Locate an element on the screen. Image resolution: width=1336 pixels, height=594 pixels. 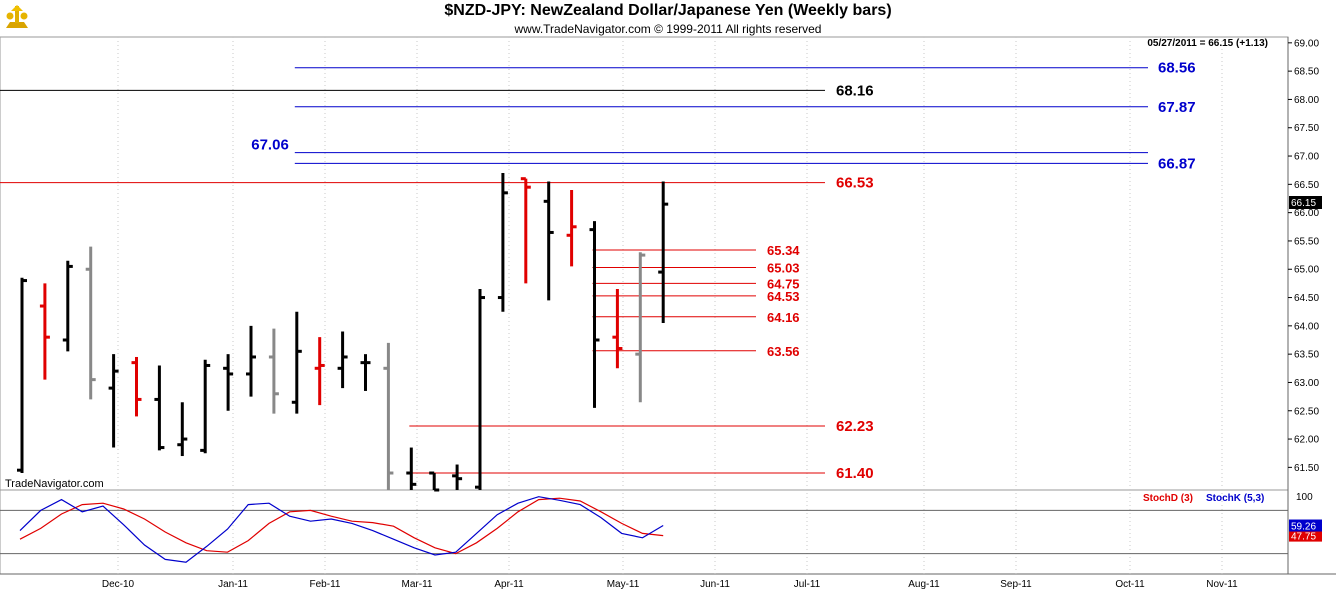
y-tick-label: 67.00 is located at coordinates (1306, 157).